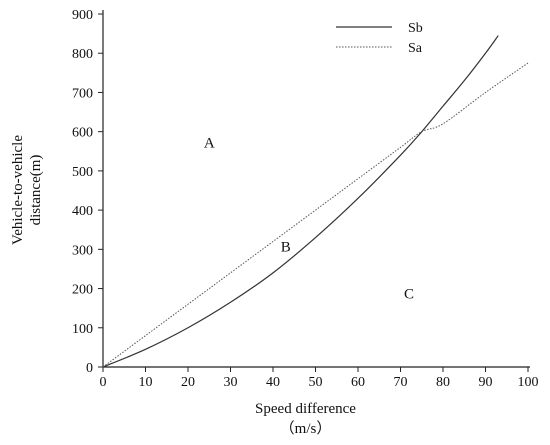  Describe the element at coordinates (82, 250) in the screenshot. I see `y-tick-label: 300` at that location.